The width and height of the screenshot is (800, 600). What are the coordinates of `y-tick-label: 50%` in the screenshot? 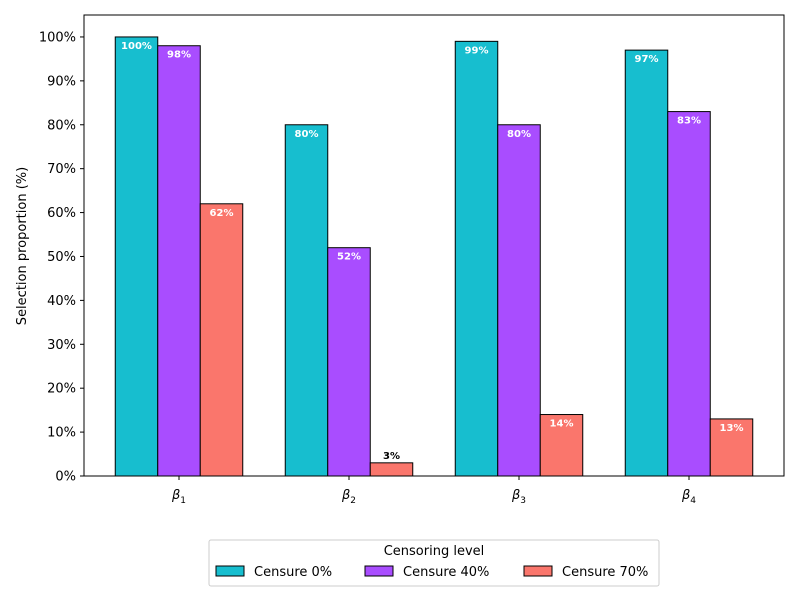 It's located at (61, 257).